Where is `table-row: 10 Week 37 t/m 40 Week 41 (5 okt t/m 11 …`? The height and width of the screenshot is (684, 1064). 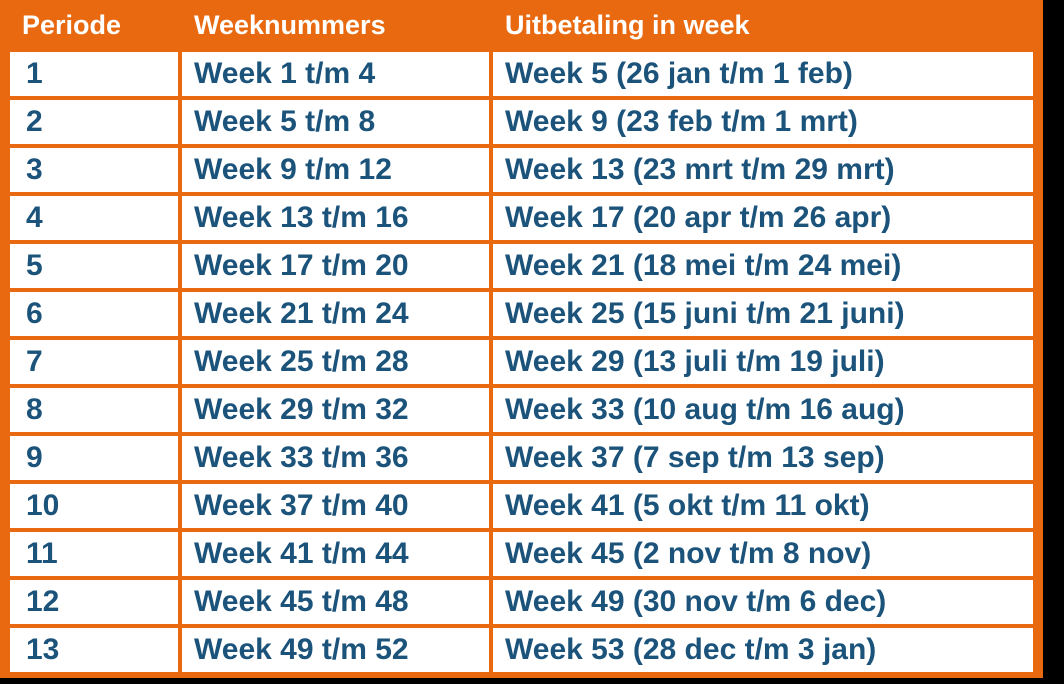
table-row: 10 Week 37 t/m 40 Week 41 (5 okt t/m 11 … is located at coordinates (521, 506).